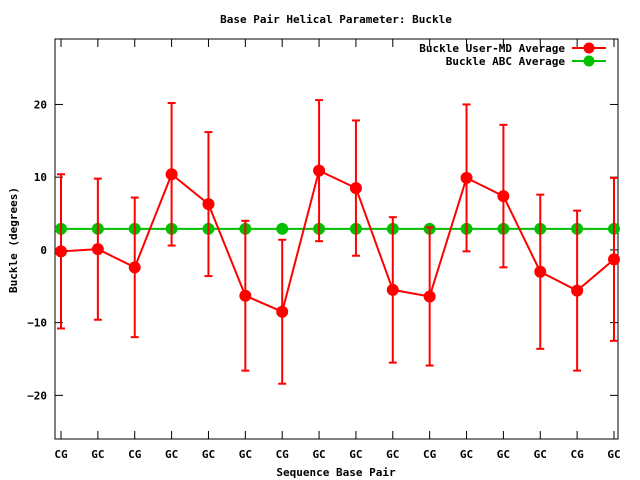 The image size is (640, 480). What do you see at coordinates (336, 472) in the screenshot?
I see `x-axis-label: Sequence Base Pair` at bounding box center [336, 472].